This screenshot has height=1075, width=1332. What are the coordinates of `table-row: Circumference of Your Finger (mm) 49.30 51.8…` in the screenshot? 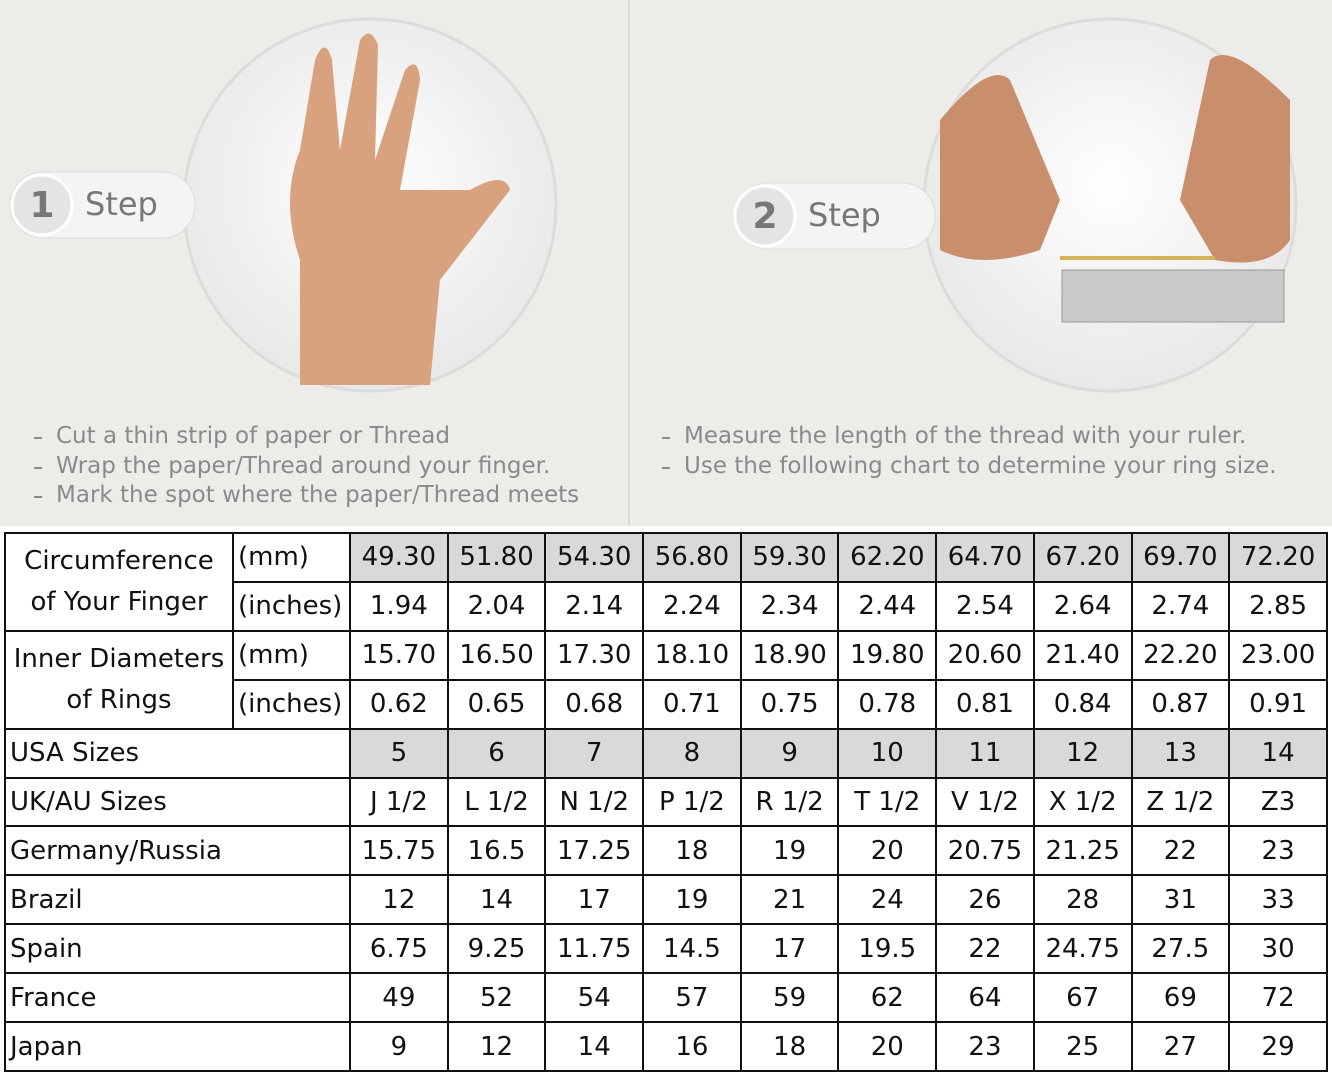 It's located at (666, 582).